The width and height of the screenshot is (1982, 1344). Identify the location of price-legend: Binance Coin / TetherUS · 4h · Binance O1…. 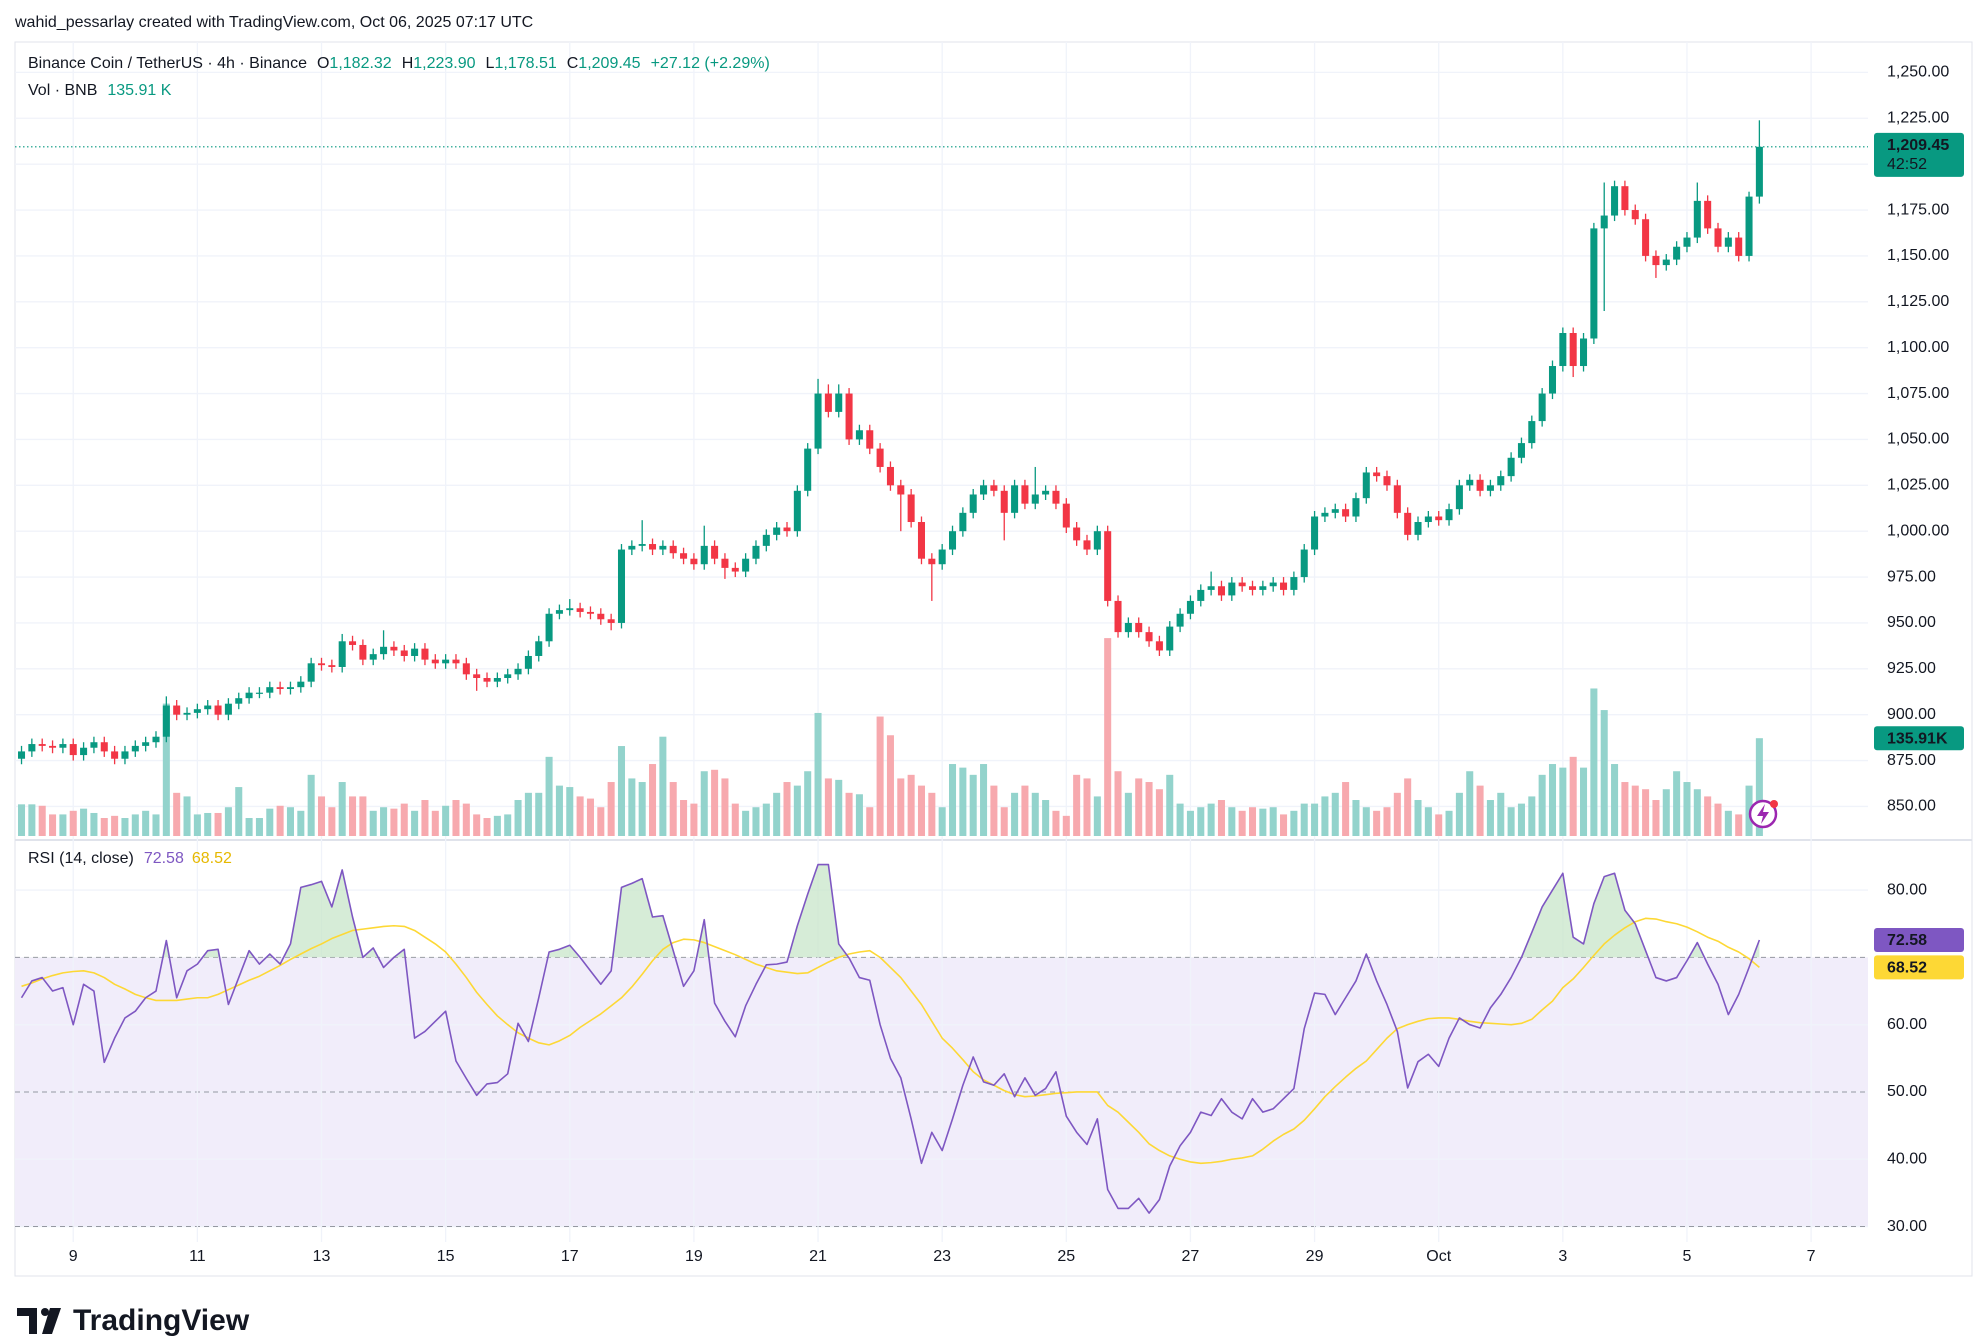
(399, 63).